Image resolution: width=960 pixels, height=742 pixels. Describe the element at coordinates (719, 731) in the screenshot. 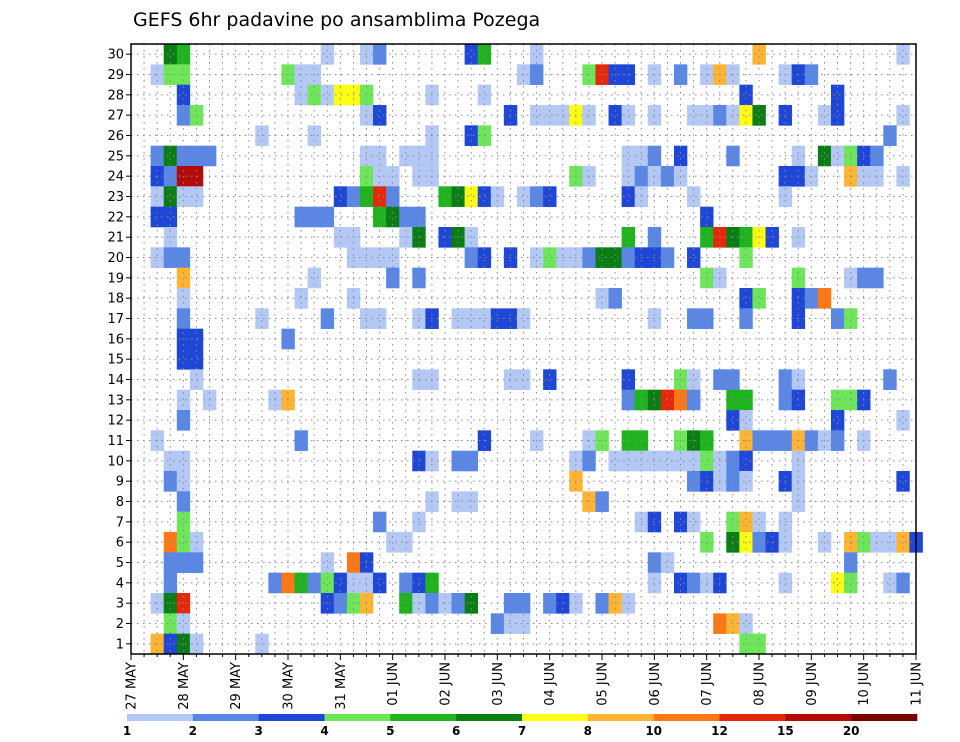

I see `legend-label: 12` at that location.